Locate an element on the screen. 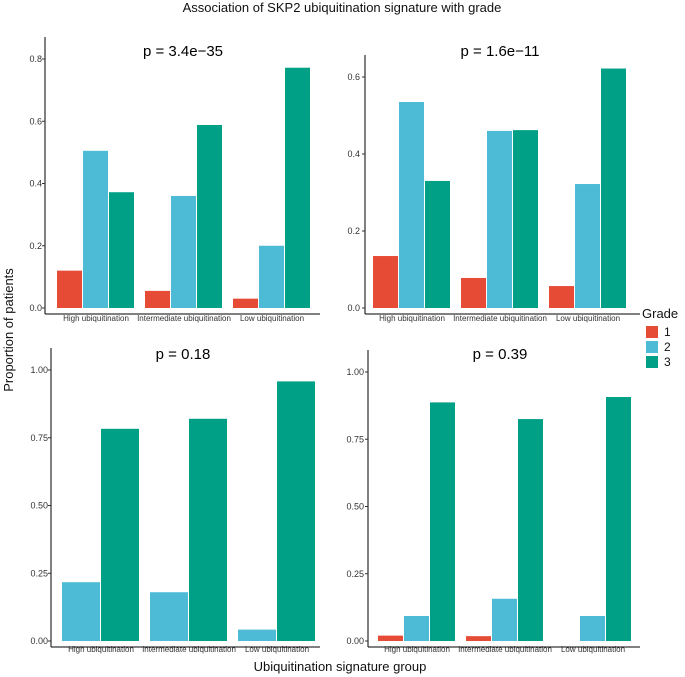 Image resolution: width=685 pixels, height=677 pixels. legend-title: Grade is located at coordinates (660, 313).